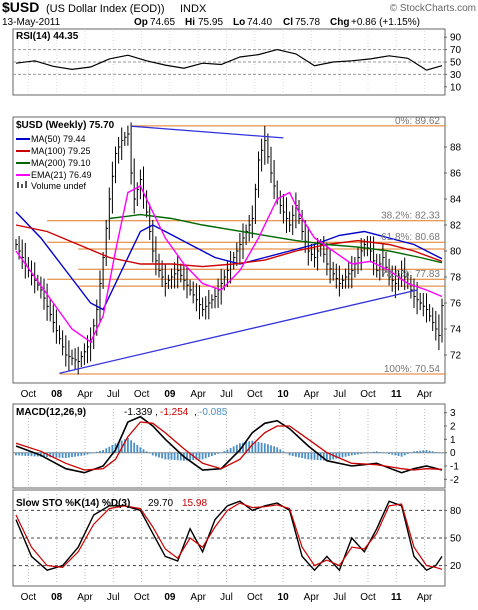 The image size is (478, 610). Describe the element at coordinates (160, 503) in the screenshot. I see `sto-k-value: 29.70` at that location.